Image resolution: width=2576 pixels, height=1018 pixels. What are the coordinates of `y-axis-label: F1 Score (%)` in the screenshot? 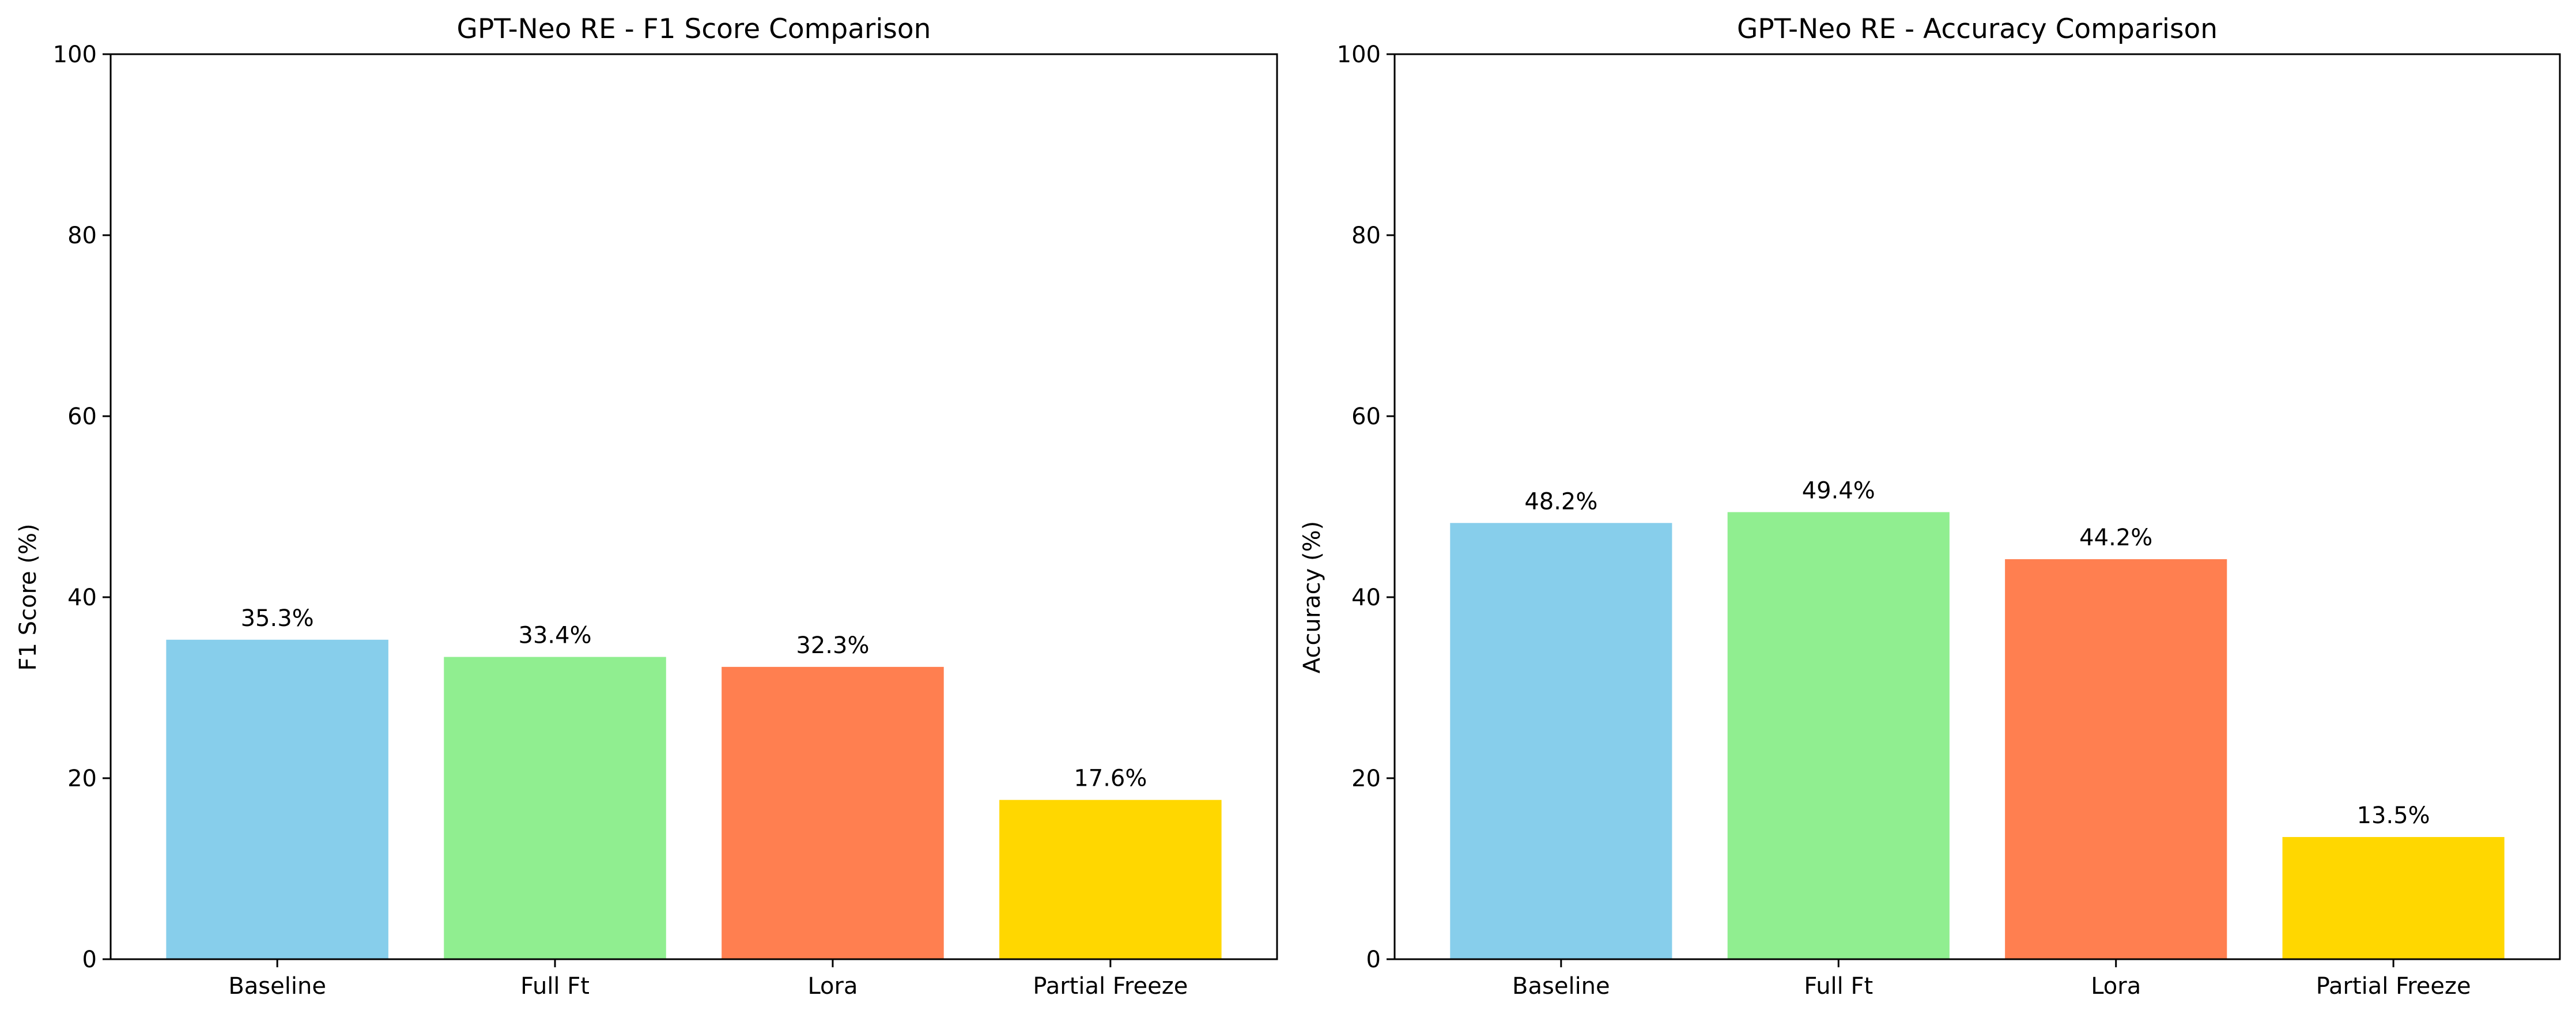 It's located at (28, 596).